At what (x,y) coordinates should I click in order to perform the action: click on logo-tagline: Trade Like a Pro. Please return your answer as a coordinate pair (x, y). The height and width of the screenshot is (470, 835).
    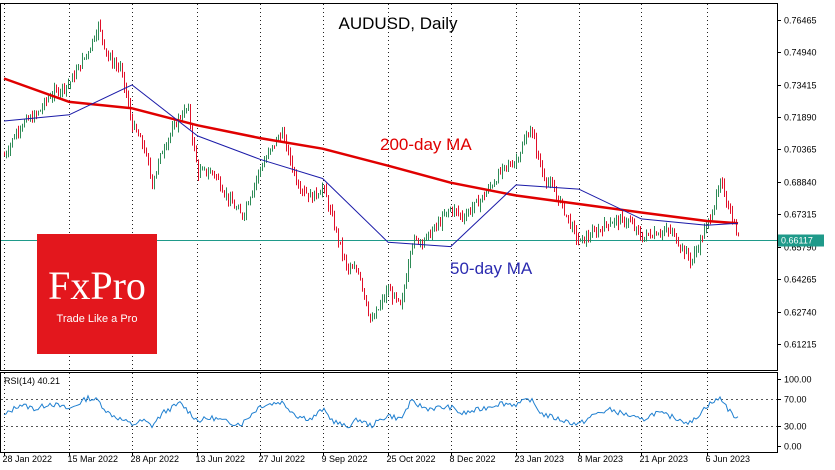
    Looking at the image, I should click on (97, 319).